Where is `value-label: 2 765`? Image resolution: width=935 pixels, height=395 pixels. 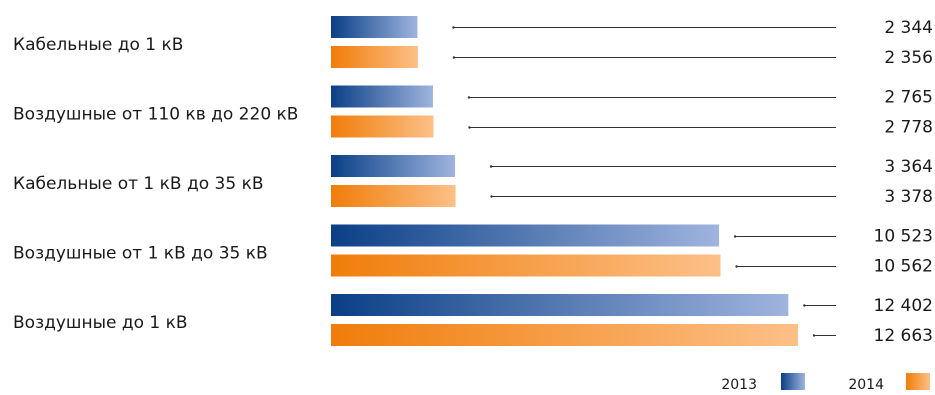 value-label: 2 765 is located at coordinates (908, 98).